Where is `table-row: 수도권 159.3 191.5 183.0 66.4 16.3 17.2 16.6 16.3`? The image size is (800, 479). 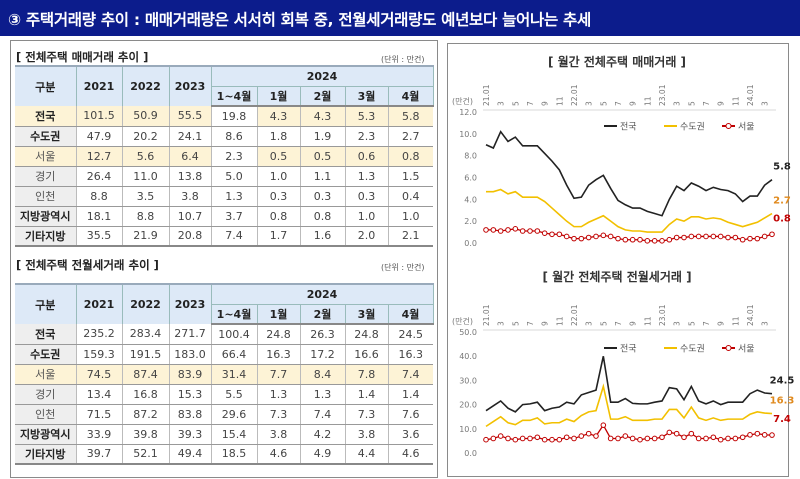 table-row: 수도권 159.3 191.5 183.0 66.4 16.3 17.2 16.6 16.3 is located at coordinates (224, 354).